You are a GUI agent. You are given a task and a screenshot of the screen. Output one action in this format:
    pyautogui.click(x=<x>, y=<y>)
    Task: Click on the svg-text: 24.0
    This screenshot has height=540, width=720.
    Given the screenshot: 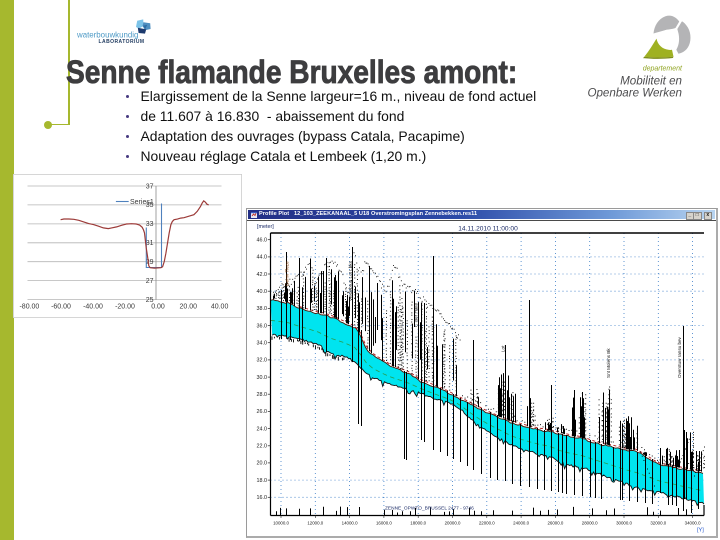 What is the action you would take?
    pyautogui.click(x=262, y=429)
    